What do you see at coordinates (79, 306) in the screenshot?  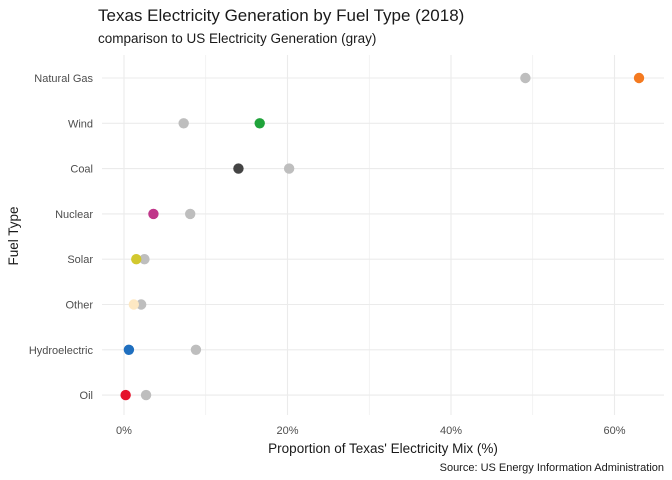 I see `y-tick-label: Other` at bounding box center [79, 306].